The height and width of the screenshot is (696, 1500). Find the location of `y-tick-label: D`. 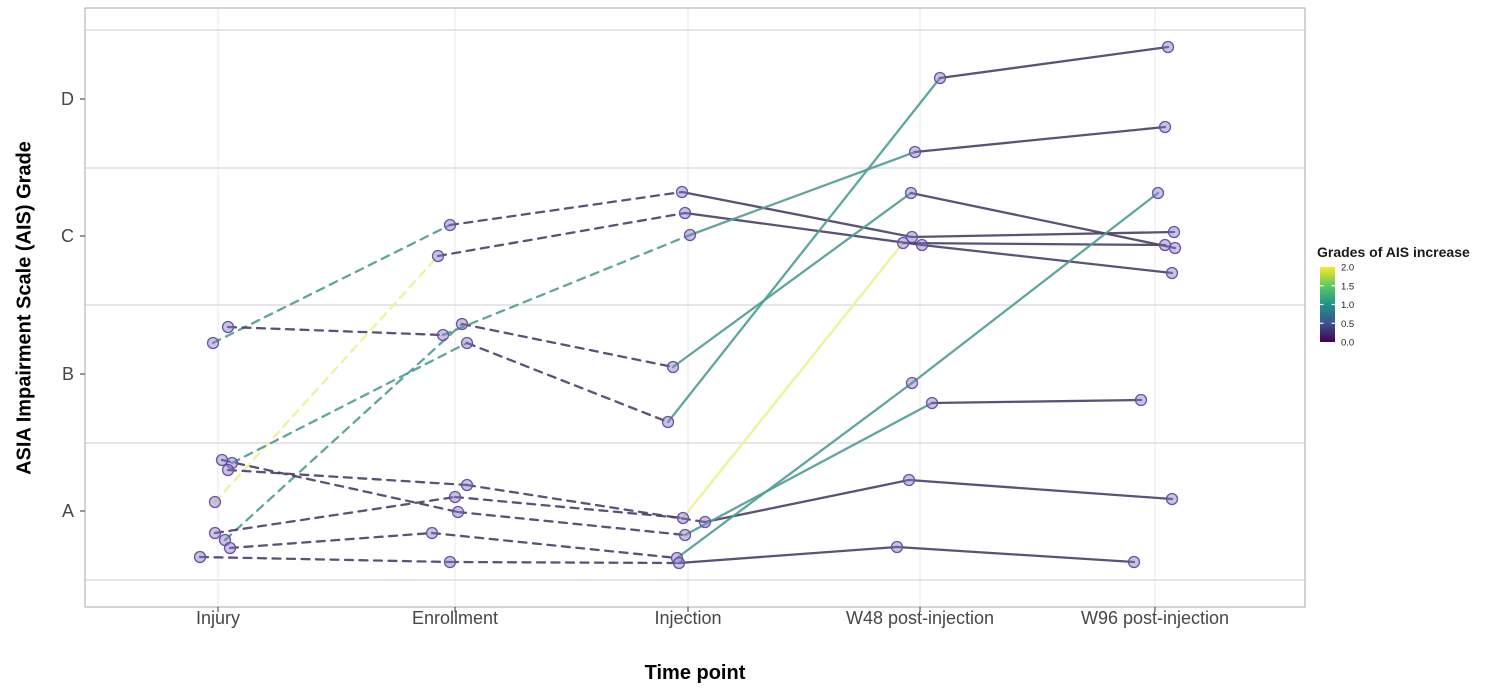

y-tick-label: D is located at coordinates (67, 99).